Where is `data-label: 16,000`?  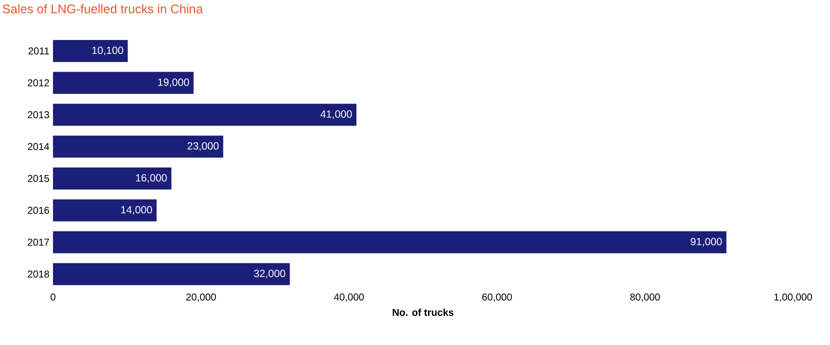 data-label: 16,000 is located at coordinates (151, 178).